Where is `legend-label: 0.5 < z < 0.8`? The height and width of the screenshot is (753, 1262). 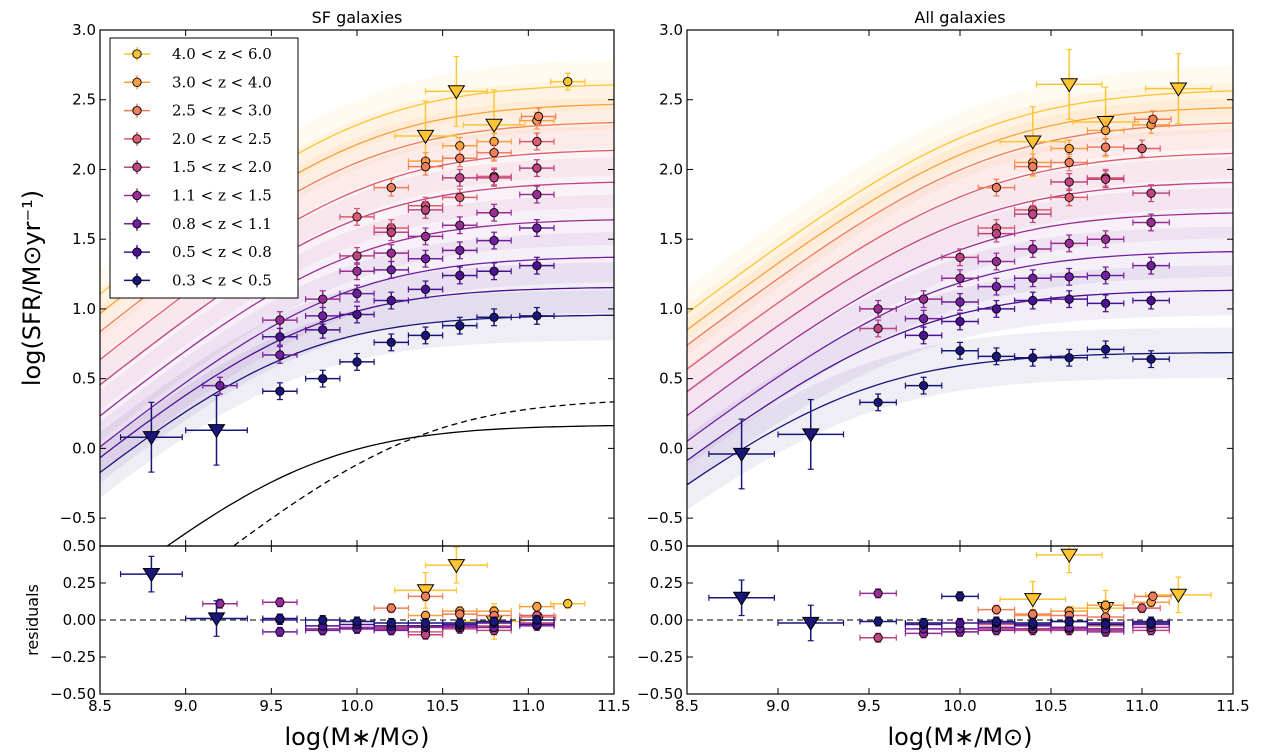
legend-label: 0.5 < z < 0.8 is located at coordinates (222, 252).